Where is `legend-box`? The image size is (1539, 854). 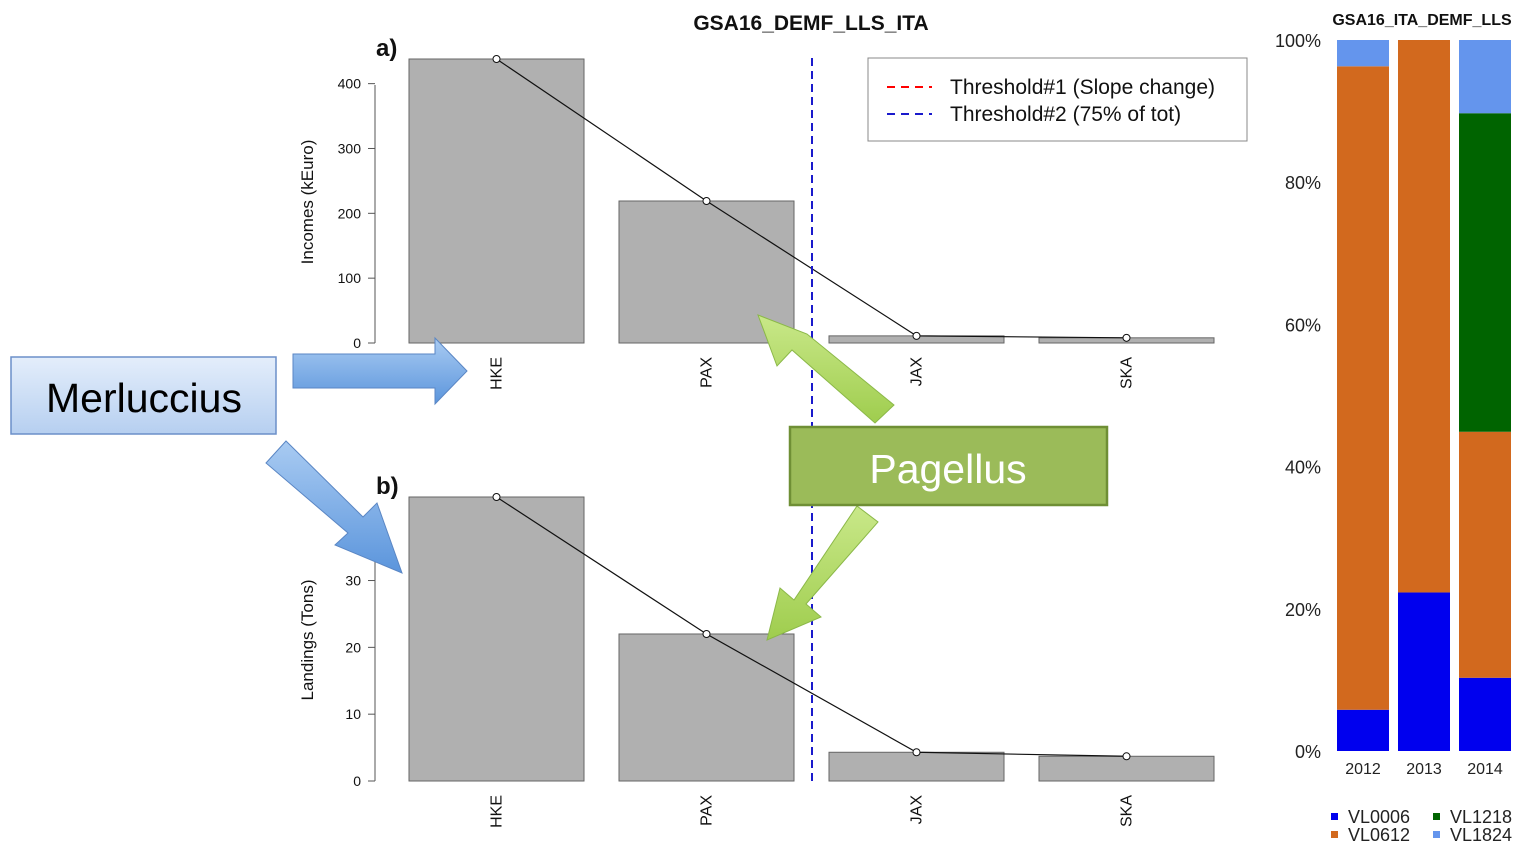
legend-box is located at coordinates (1057, 99).